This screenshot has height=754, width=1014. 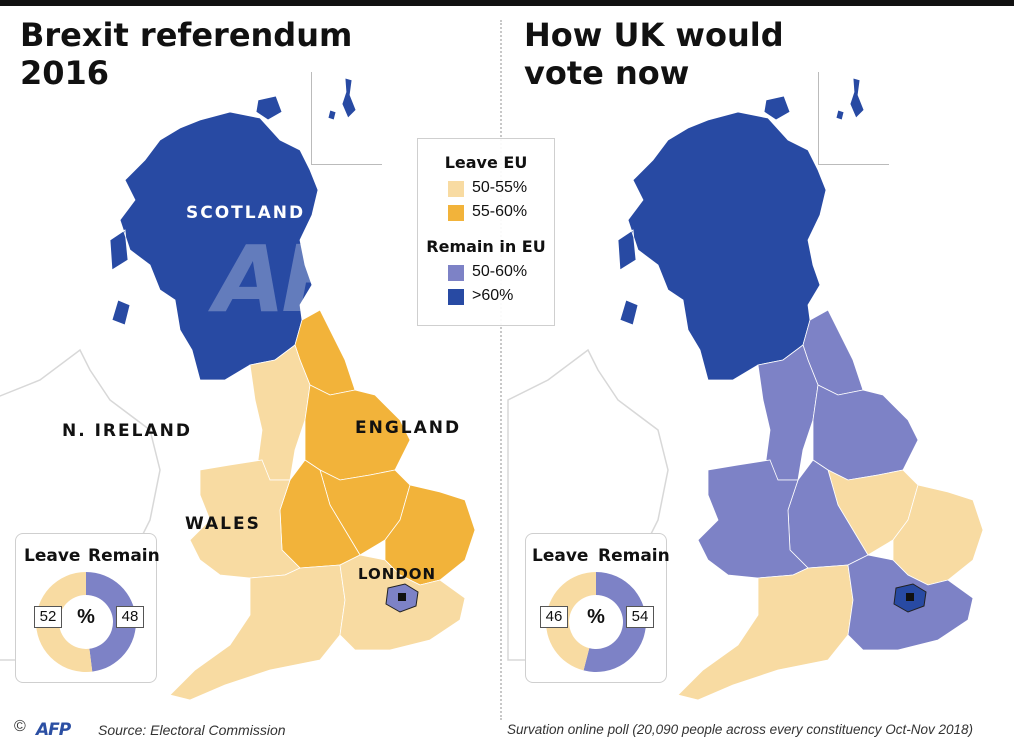 What do you see at coordinates (408, 428) in the screenshot?
I see `label-england: ENGLAND` at bounding box center [408, 428].